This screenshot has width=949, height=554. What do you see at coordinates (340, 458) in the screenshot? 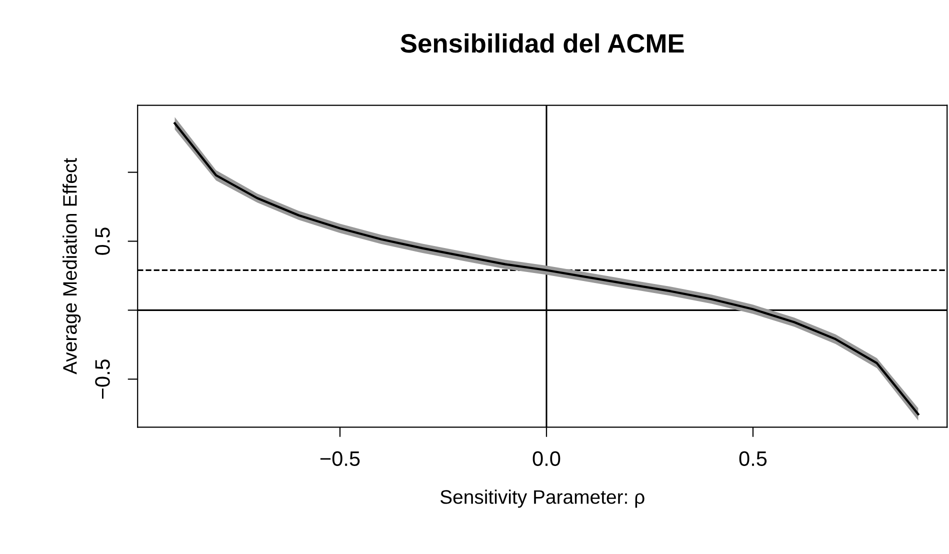
I see `x-tick-label: −0.5` at bounding box center [340, 458].